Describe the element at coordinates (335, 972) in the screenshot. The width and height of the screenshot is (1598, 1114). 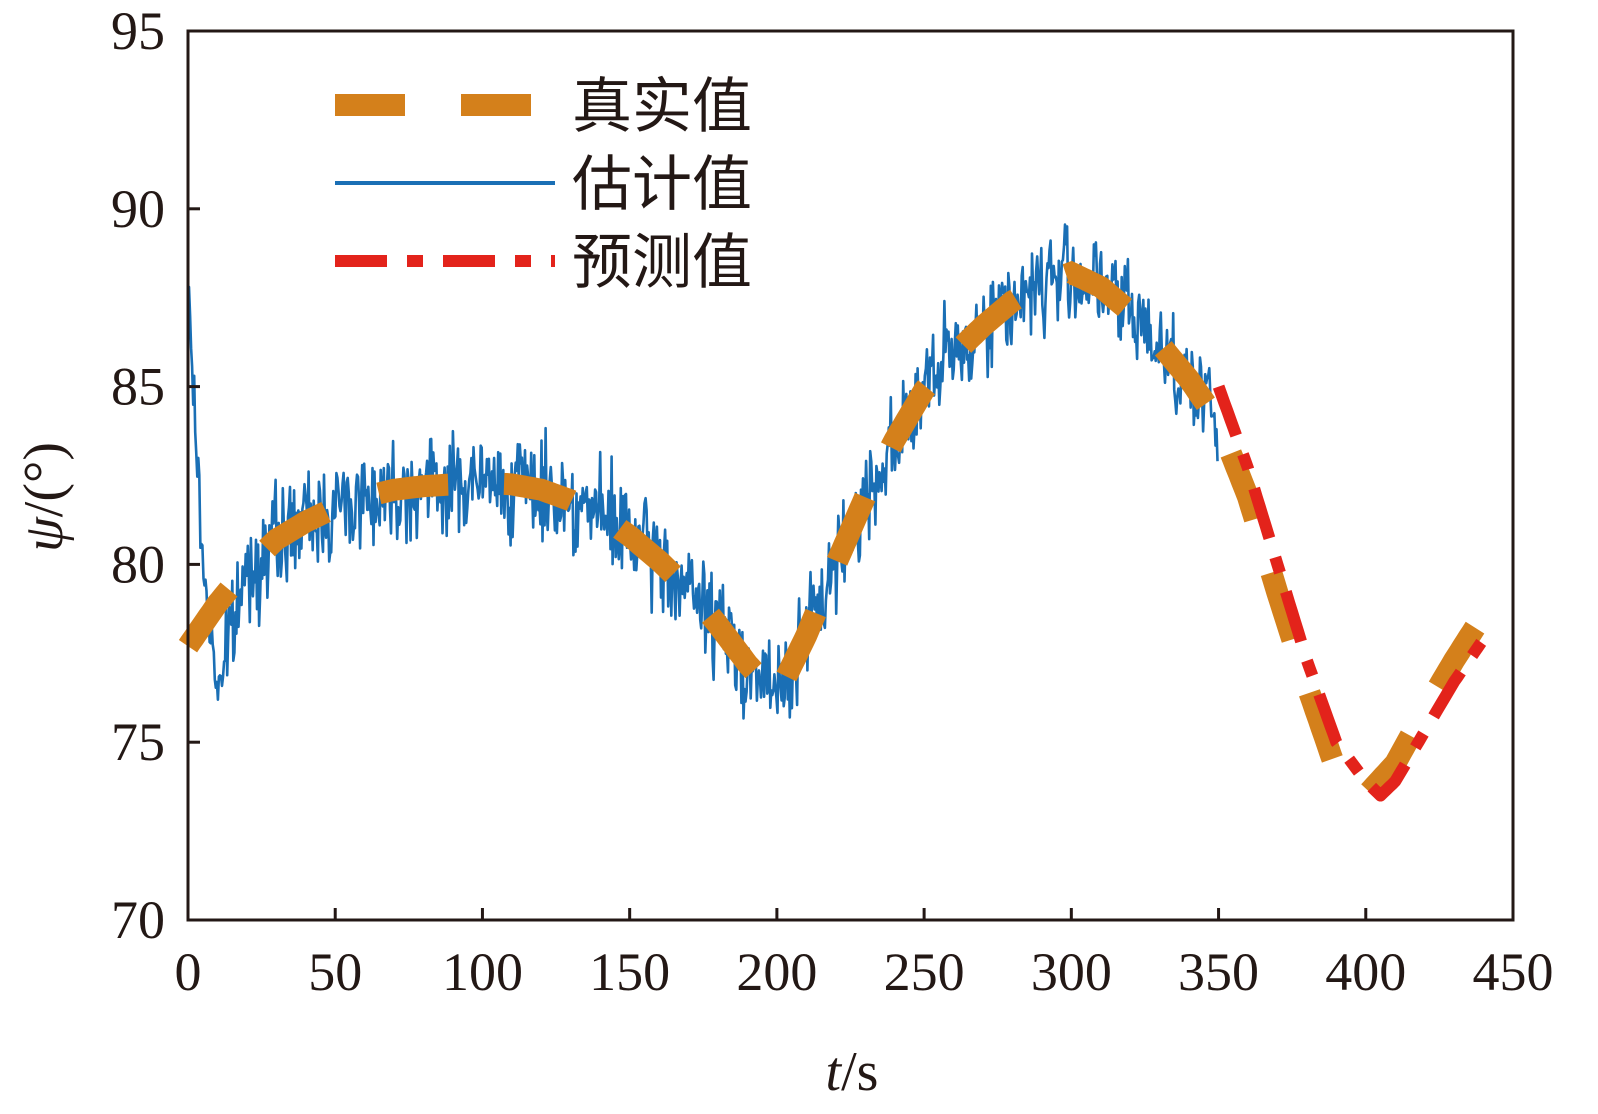
I see `x-tick-label: 50` at that location.